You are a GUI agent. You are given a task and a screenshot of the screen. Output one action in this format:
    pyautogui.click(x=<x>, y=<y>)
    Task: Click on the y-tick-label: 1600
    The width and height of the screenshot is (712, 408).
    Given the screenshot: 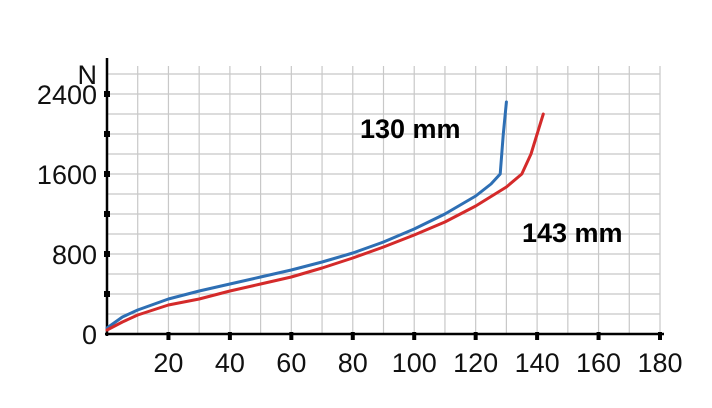 What is the action you would take?
    pyautogui.click(x=67, y=175)
    